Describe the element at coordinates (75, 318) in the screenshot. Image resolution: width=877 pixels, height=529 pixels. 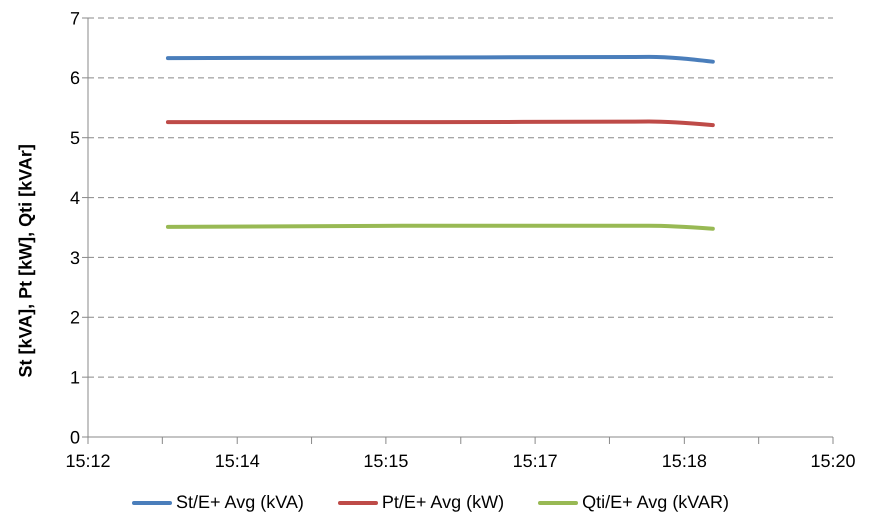
I see `y-tick-label: 2` at that location.